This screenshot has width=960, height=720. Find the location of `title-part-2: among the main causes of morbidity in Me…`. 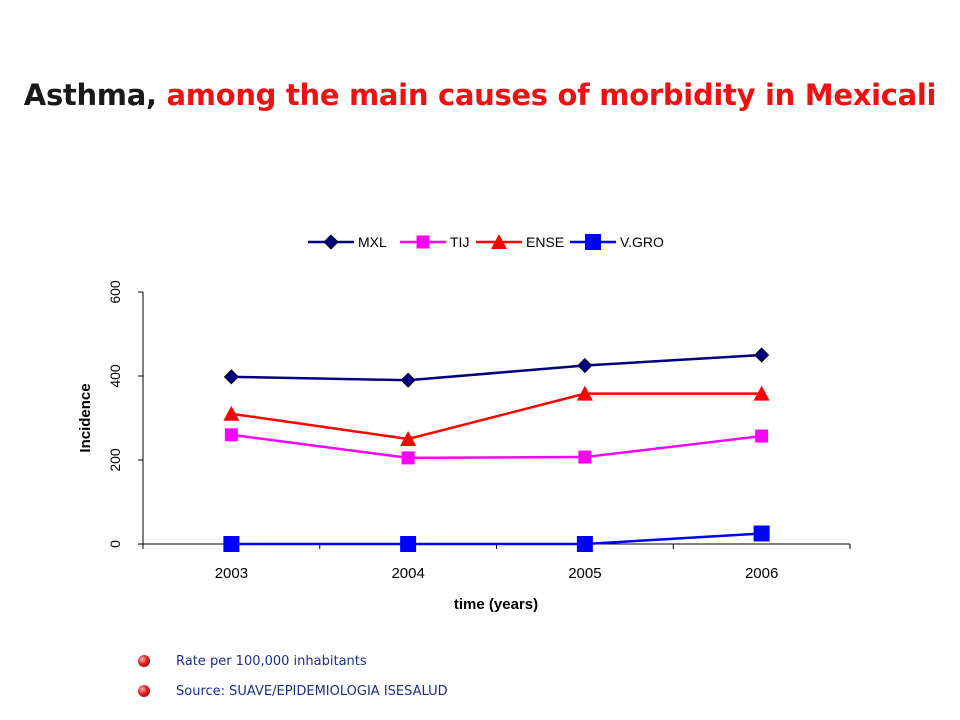

title-part-2: among the main causes of morbidity in Me… is located at coordinates (551, 95).